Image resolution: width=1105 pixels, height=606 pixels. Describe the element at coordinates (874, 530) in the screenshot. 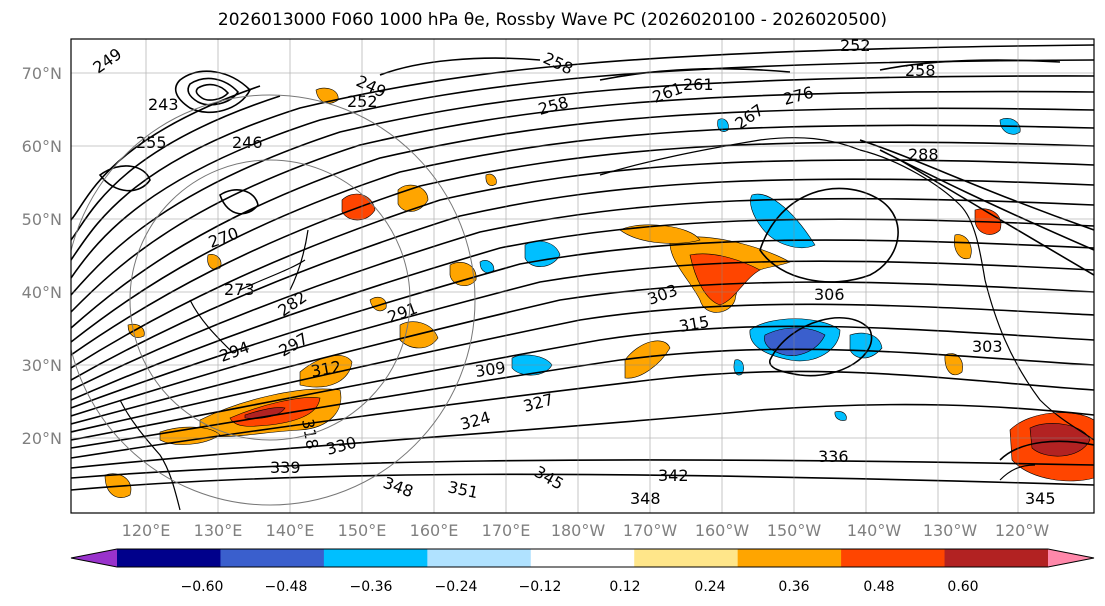

I see `lon-label: 140°W` at that location.